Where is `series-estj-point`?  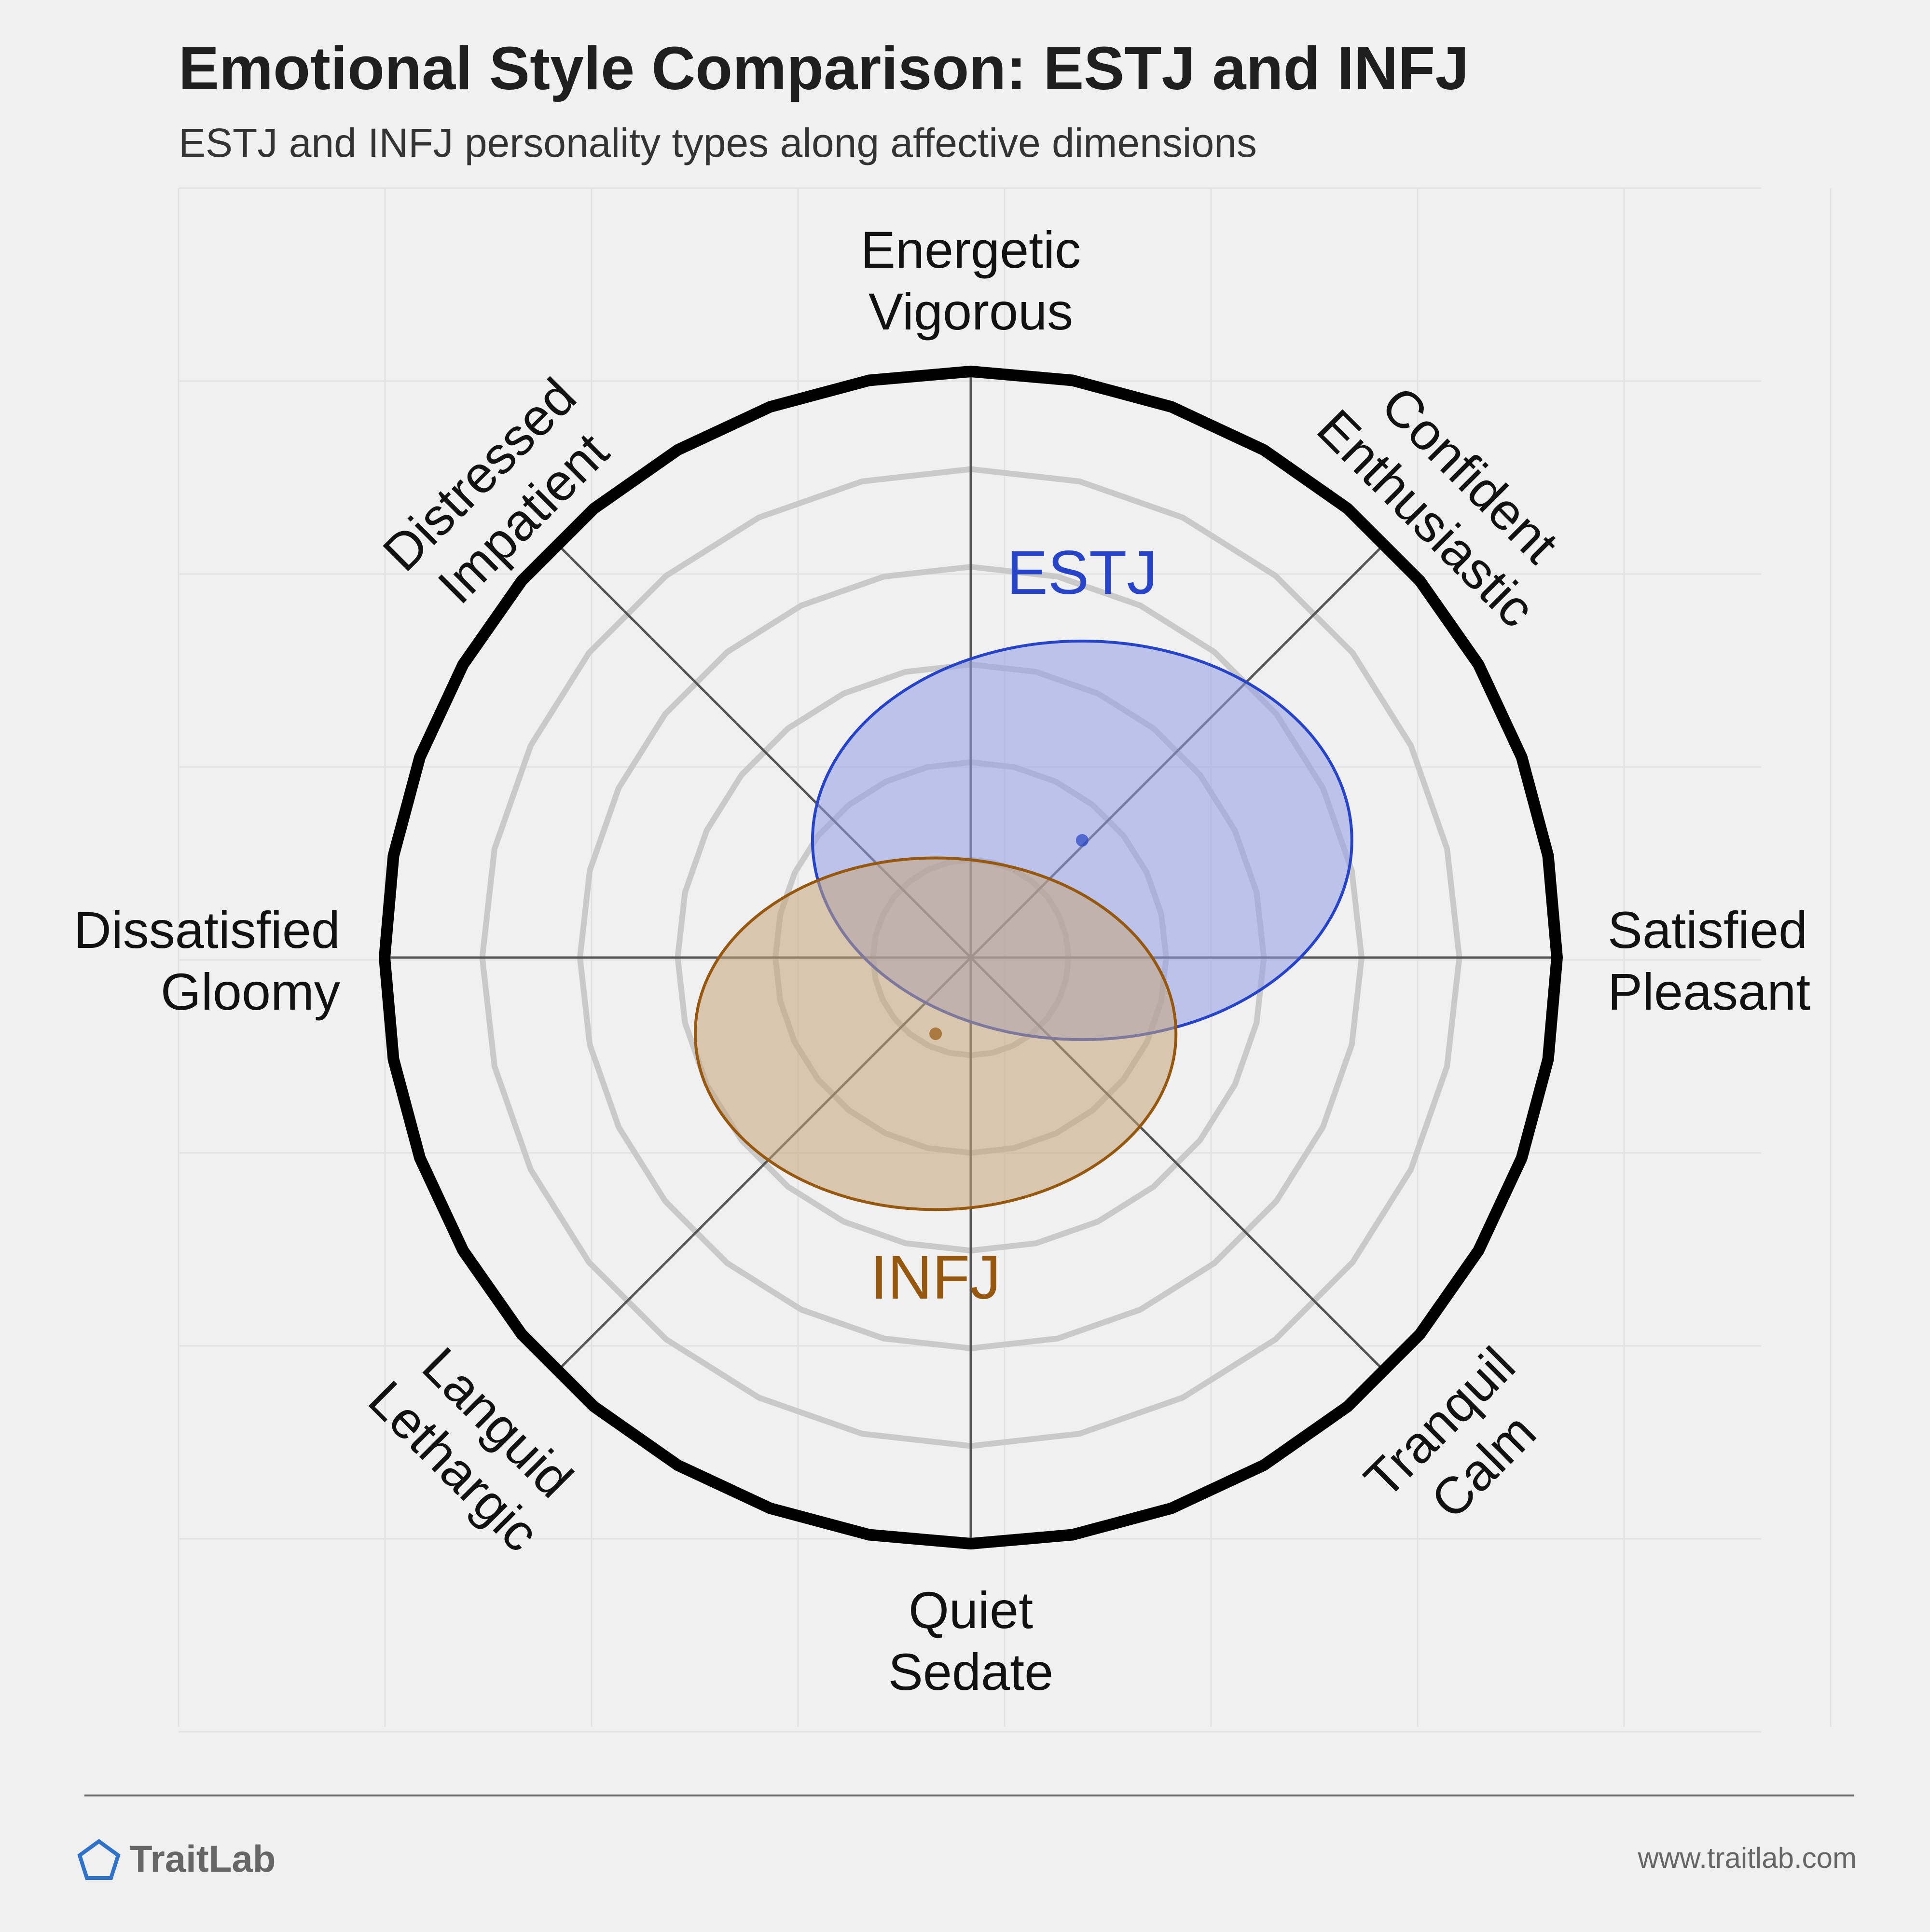 series-estj-point is located at coordinates (1082, 840).